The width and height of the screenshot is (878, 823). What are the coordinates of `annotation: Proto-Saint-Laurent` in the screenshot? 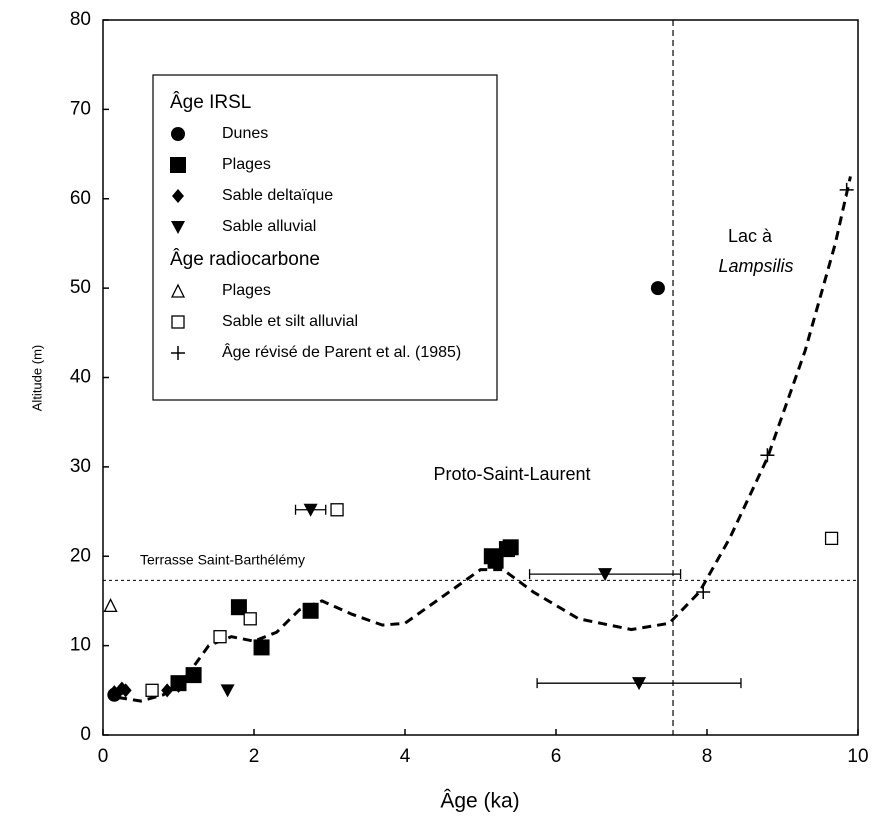 It's located at (511, 474).